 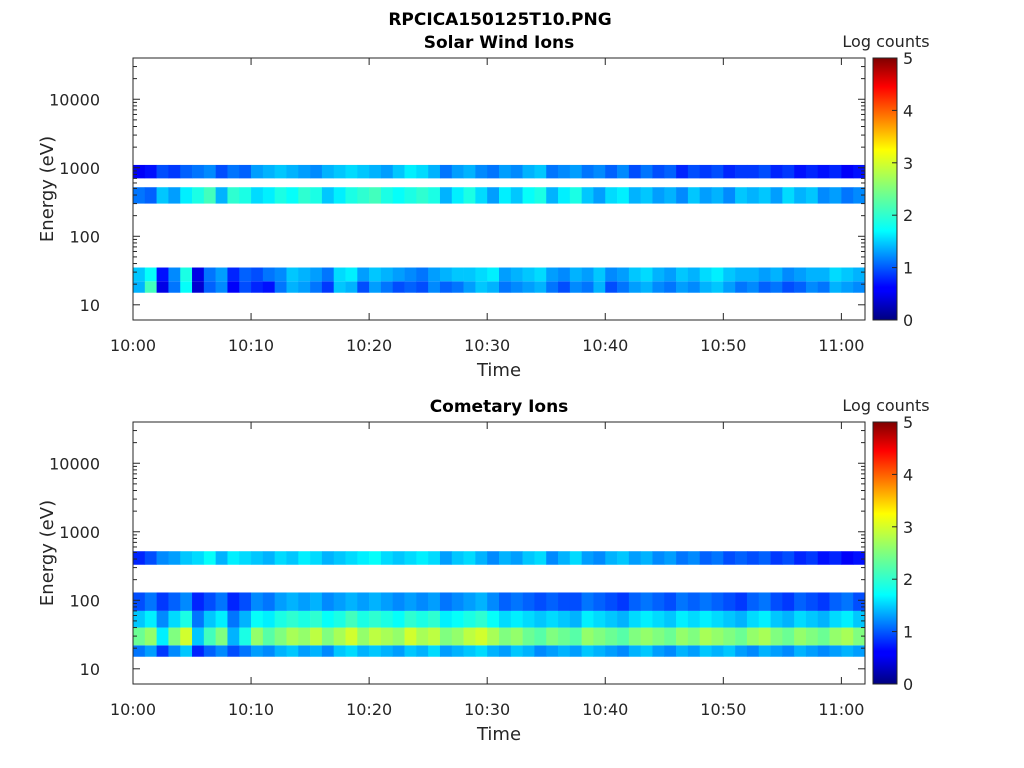 What do you see at coordinates (84, 236) in the screenshot?
I see `y-tick-label: 100` at bounding box center [84, 236].